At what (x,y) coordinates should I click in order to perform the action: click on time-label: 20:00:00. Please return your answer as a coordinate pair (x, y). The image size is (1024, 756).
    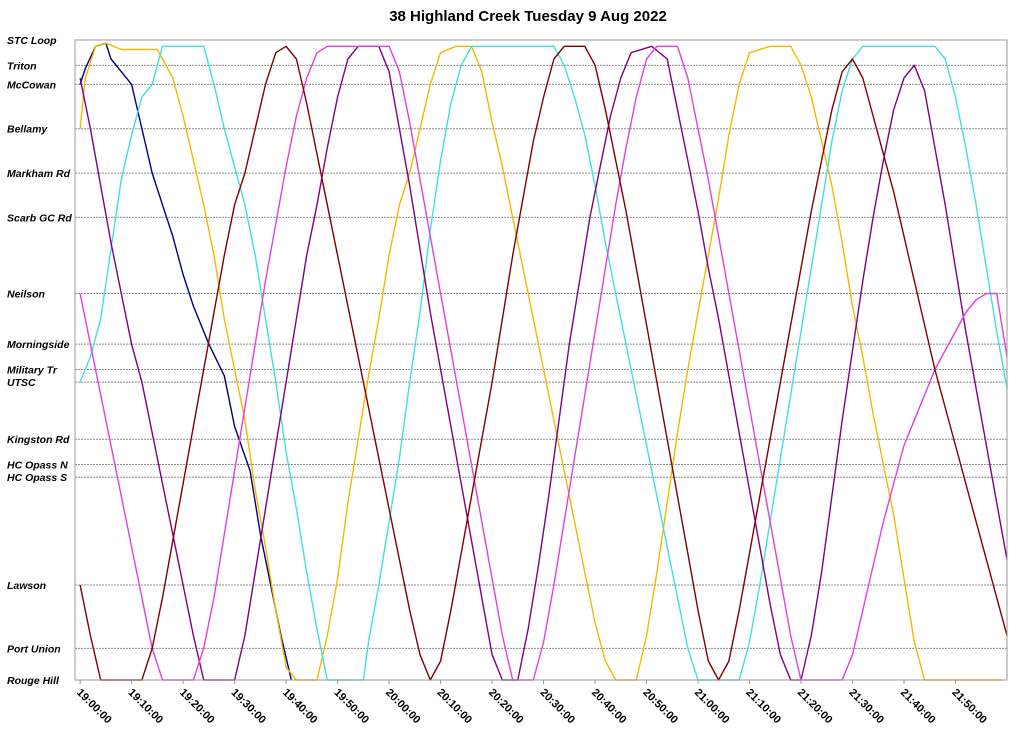
    Looking at the image, I should click on (403, 707).